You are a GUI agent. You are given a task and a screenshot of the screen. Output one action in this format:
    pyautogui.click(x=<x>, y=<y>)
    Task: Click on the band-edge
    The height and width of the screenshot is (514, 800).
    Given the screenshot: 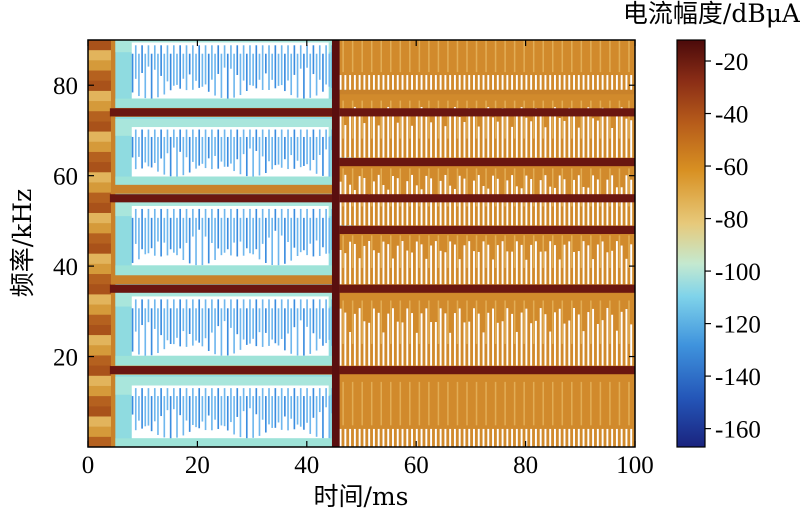 What is the action you would take?
    pyautogui.click(x=227, y=442)
    